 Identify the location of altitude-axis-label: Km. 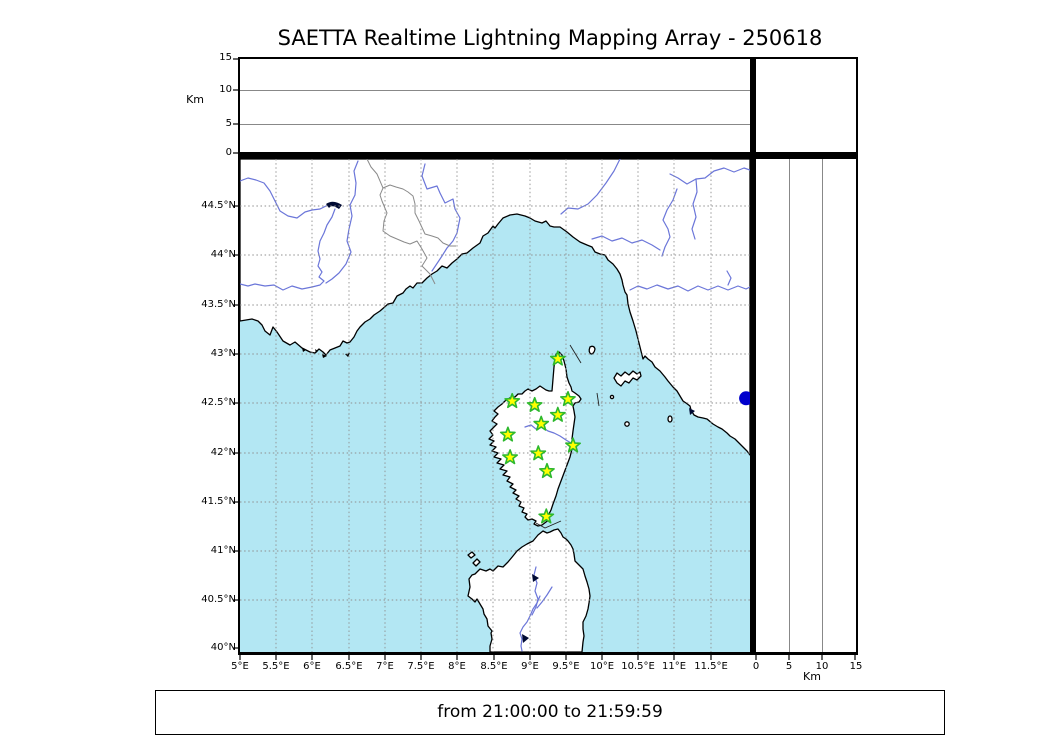
(195, 99).